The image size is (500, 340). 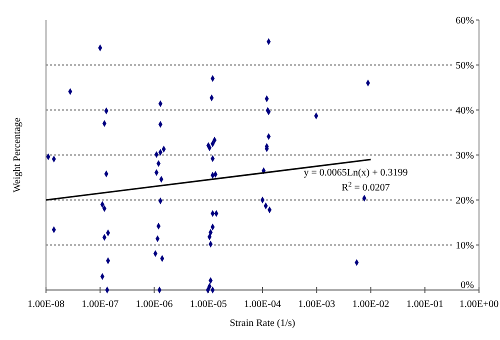 What do you see at coordinates (465, 21) in the screenshot?
I see `y-tick-label: 60%` at bounding box center [465, 21].